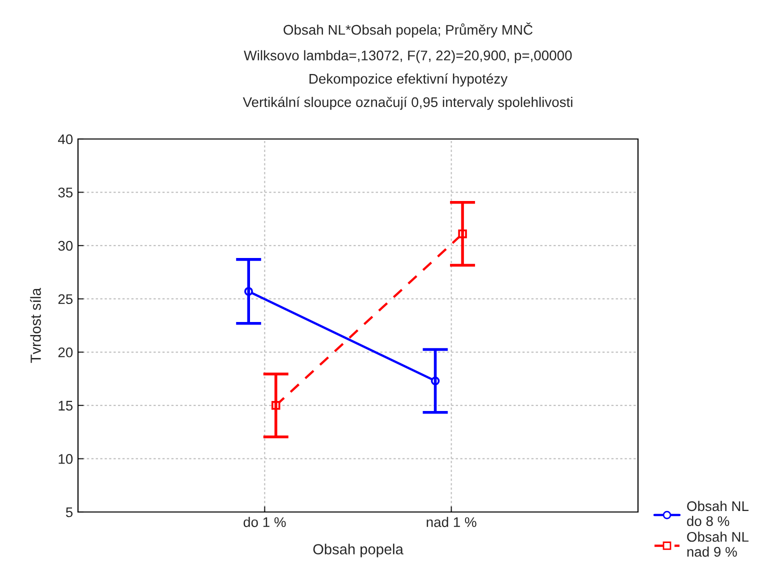  I want to click on y-tick-label: 40, so click(65, 139).